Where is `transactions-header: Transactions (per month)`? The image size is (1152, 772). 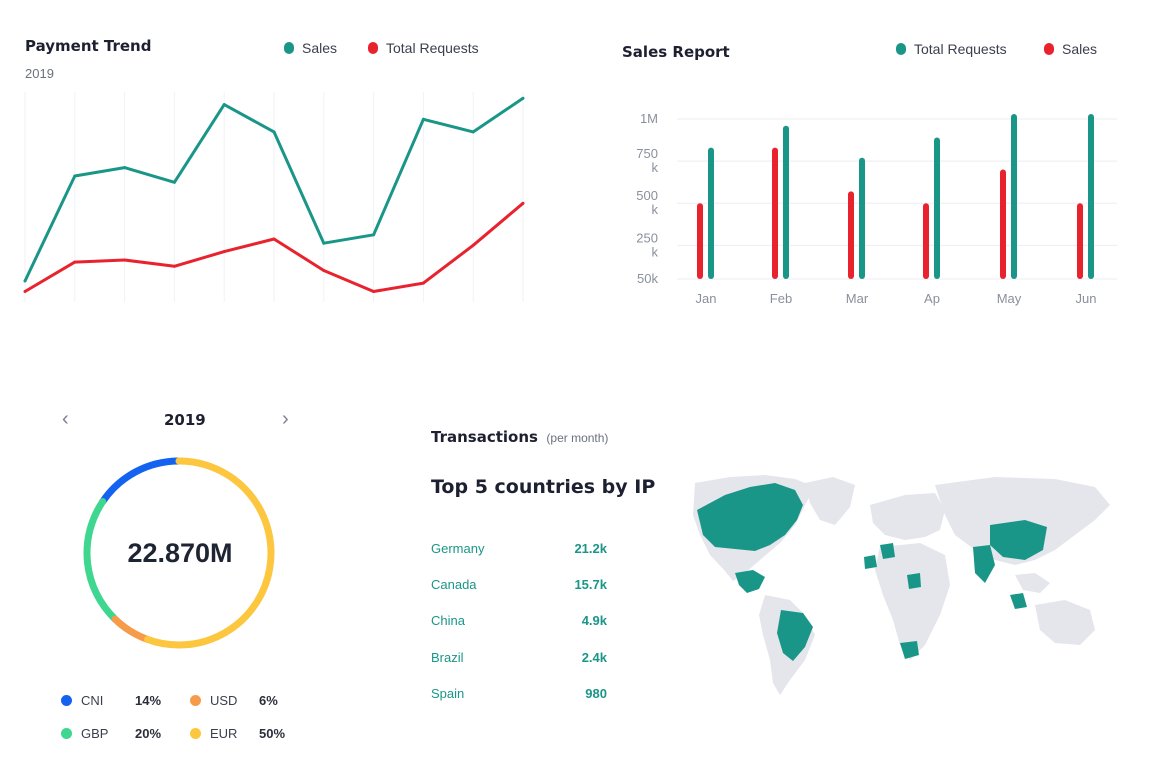 transactions-header: Transactions (per month) is located at coordinates (519, 437).